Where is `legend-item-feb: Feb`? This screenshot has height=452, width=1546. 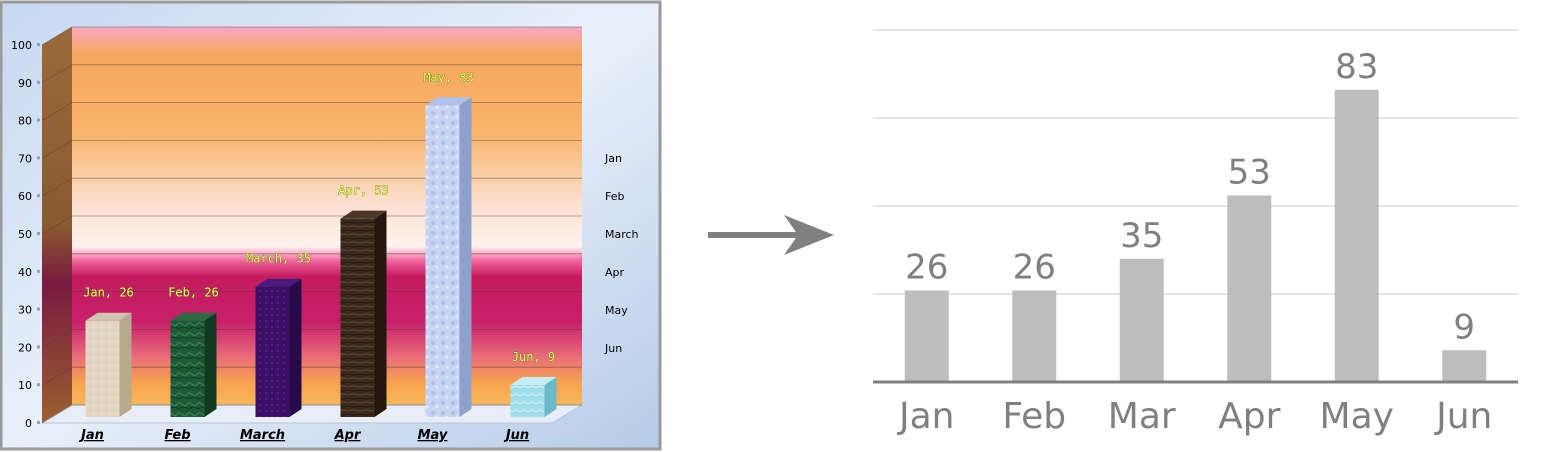
legend-item-feb: Feb is located at coordinates (614, 196).